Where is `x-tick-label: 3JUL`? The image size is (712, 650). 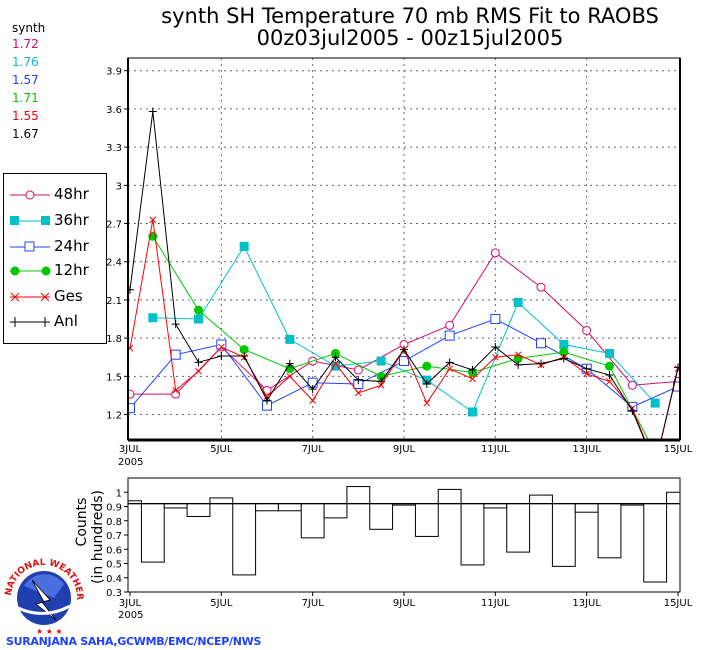 x-tick-label: 3JUL is located at coordinates (130, 603).